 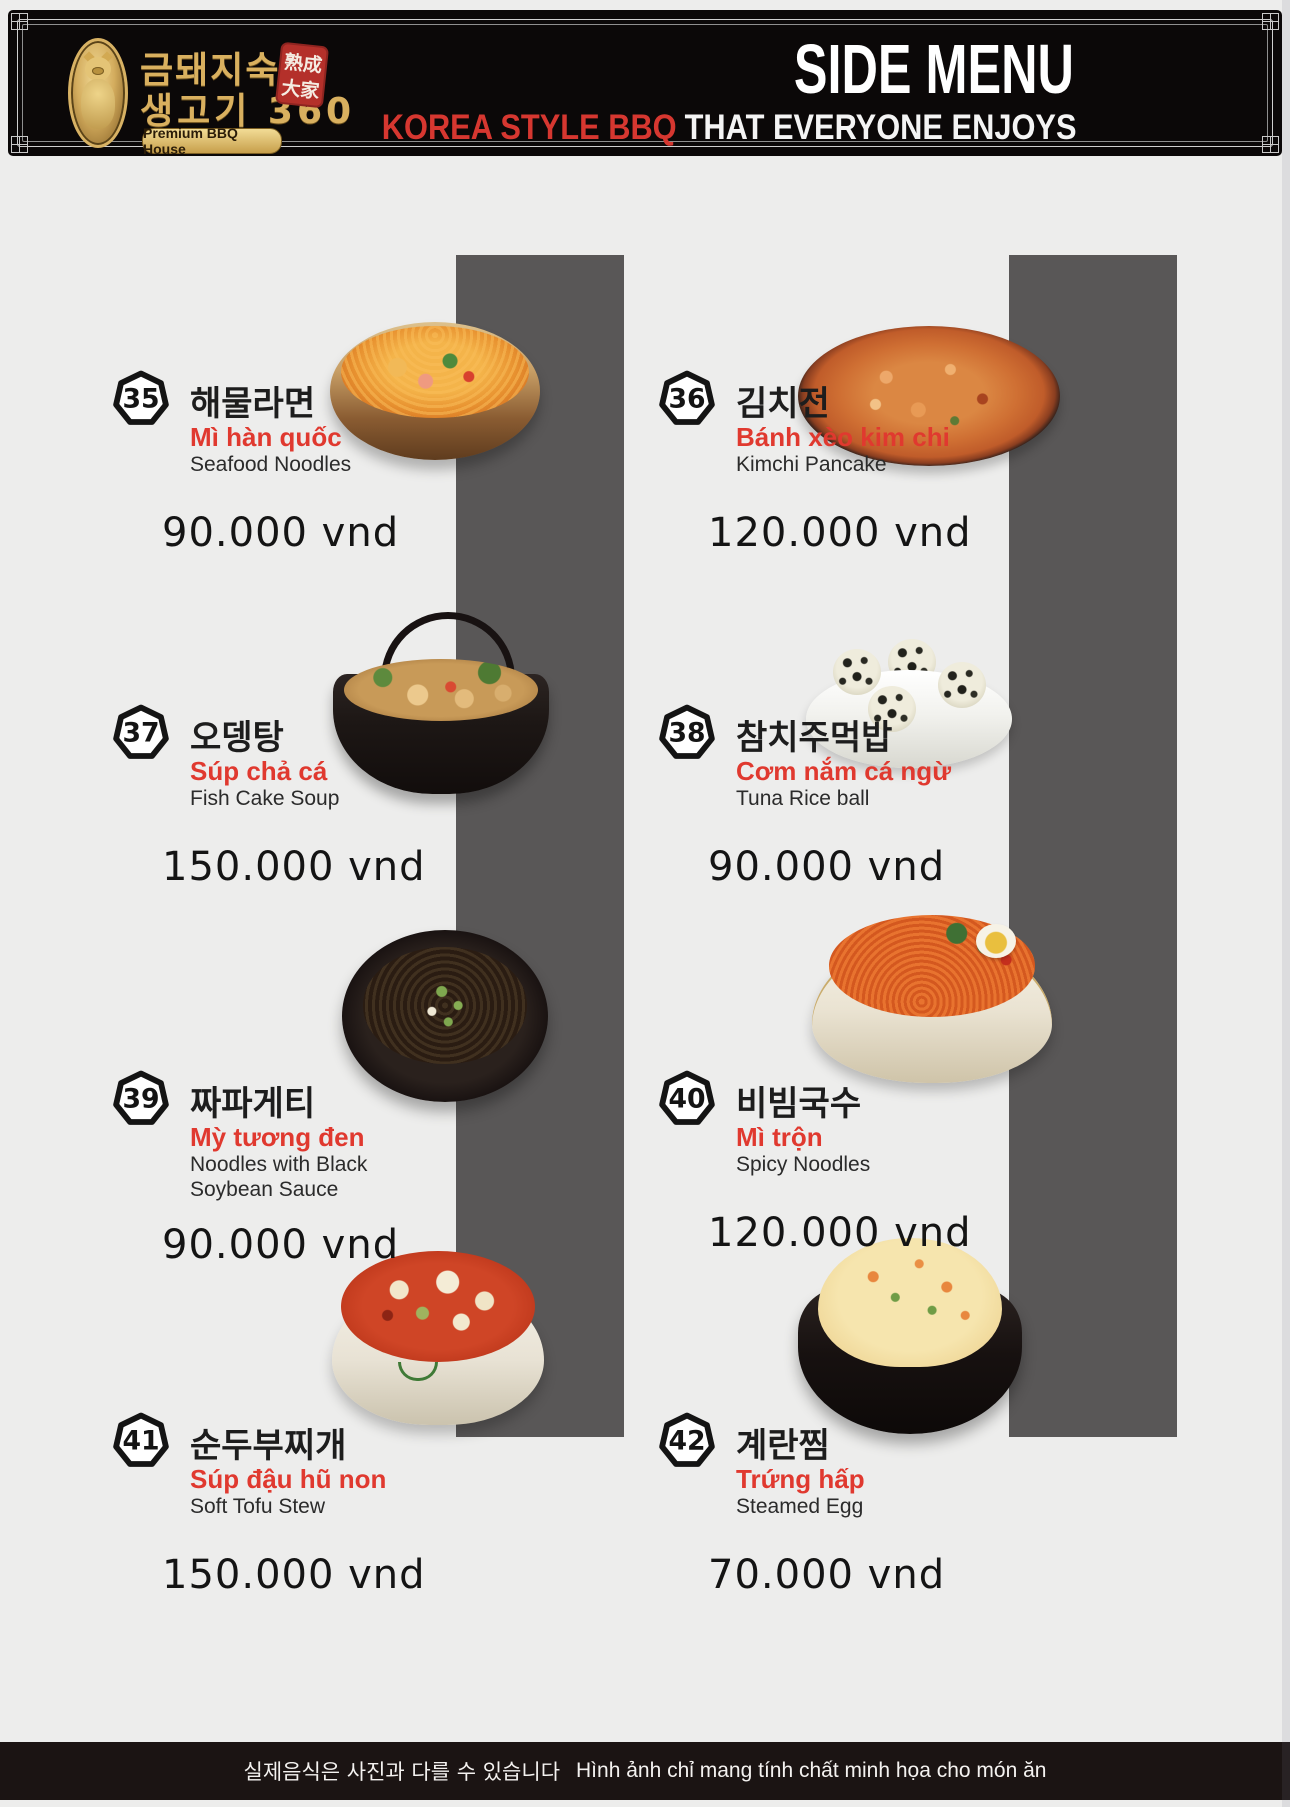 What do you see at coordinates (800, 1479) in the screenshot?
I see `item-name-vietnamese: Trứng hấp` at bounding box center [800, 1479].